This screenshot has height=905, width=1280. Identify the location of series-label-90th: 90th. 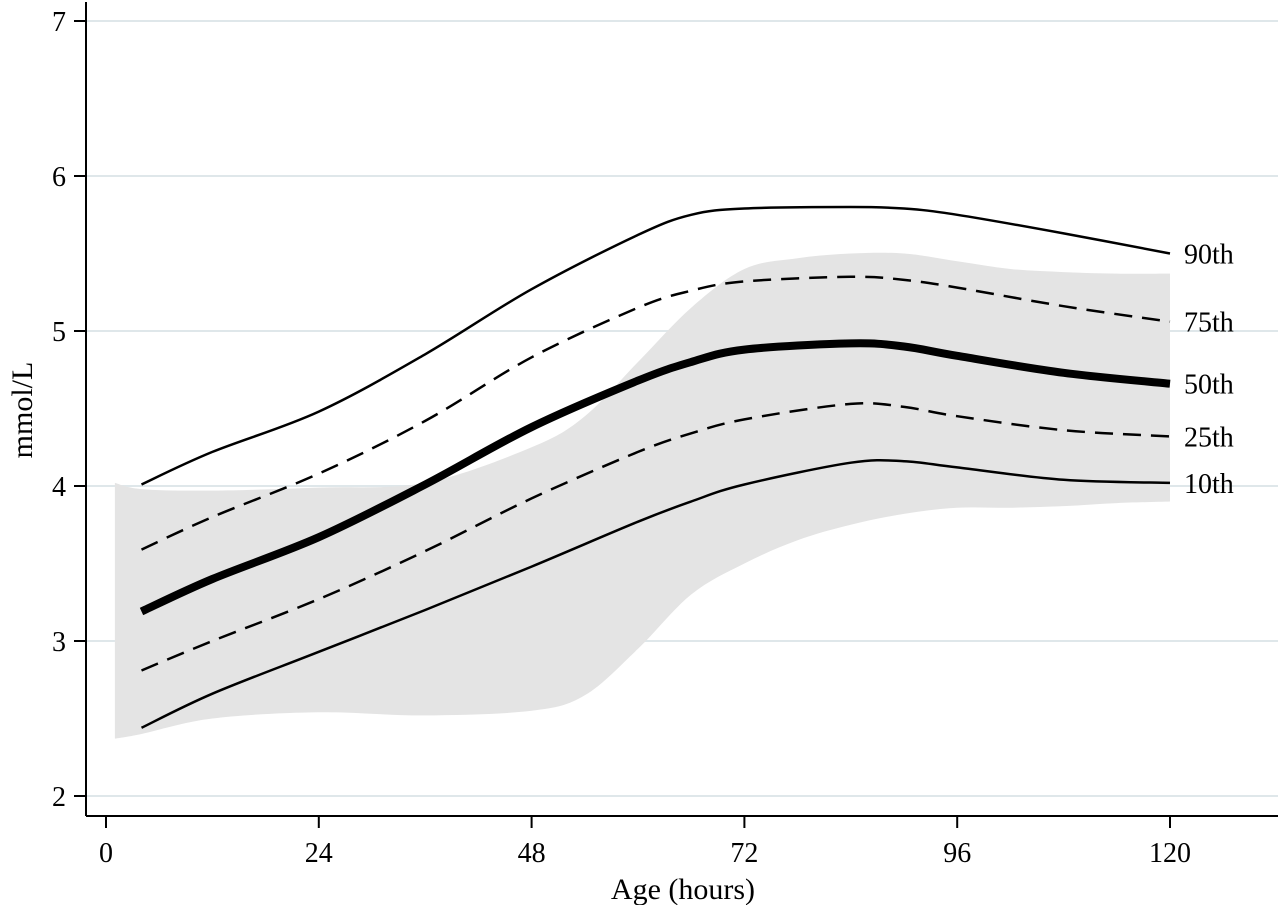
(1209, 255).